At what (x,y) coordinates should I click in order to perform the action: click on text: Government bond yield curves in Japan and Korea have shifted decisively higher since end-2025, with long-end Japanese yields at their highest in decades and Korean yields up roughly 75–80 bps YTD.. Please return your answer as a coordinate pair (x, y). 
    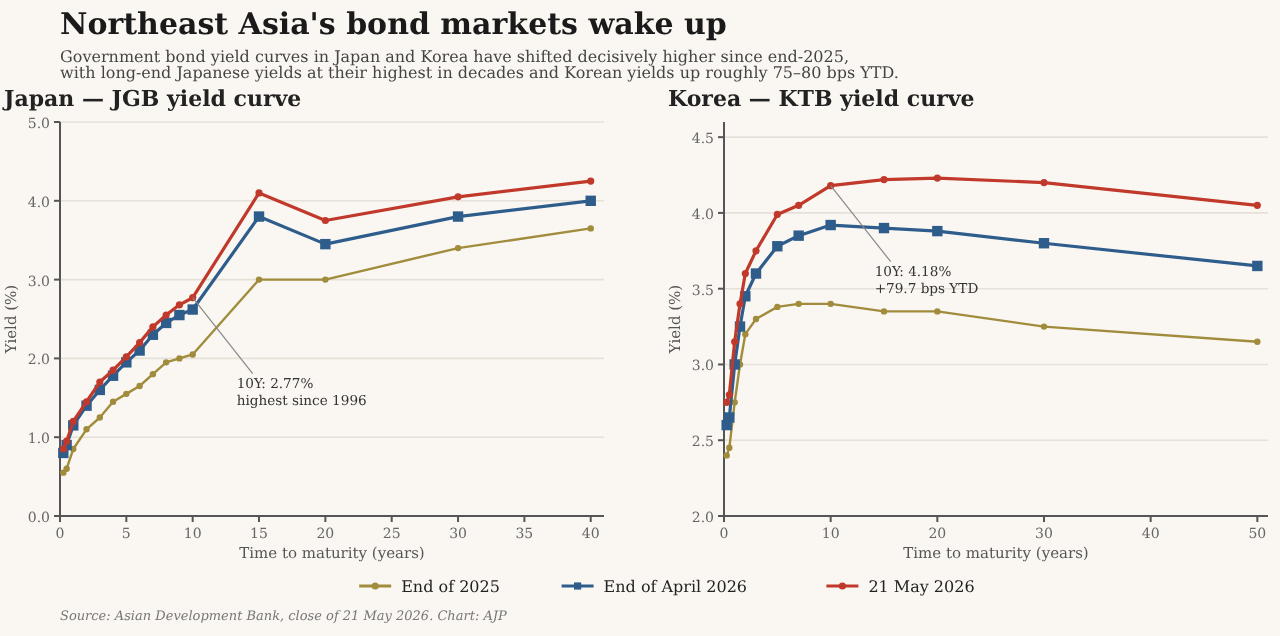
    Looking at the image, I should click on (479, 65).